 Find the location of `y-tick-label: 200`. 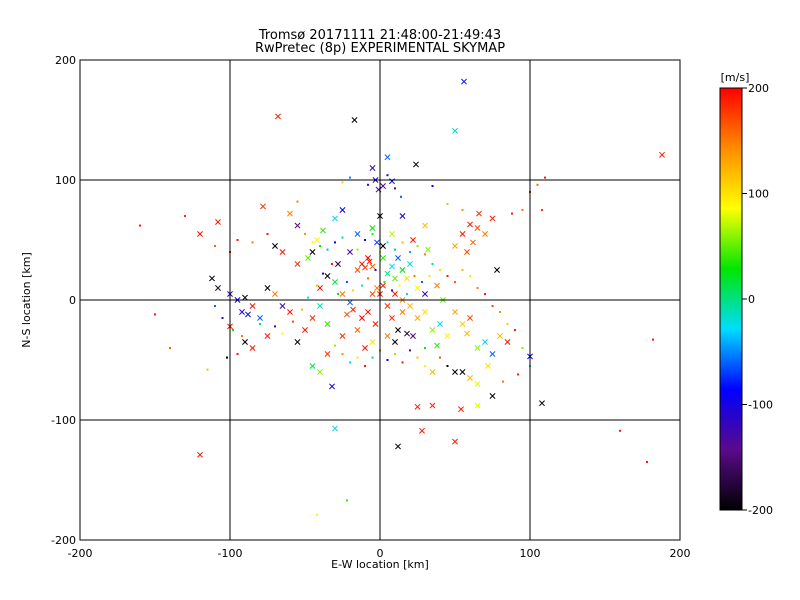

y-tick-label: 200 is located at coordinates (65, 60).